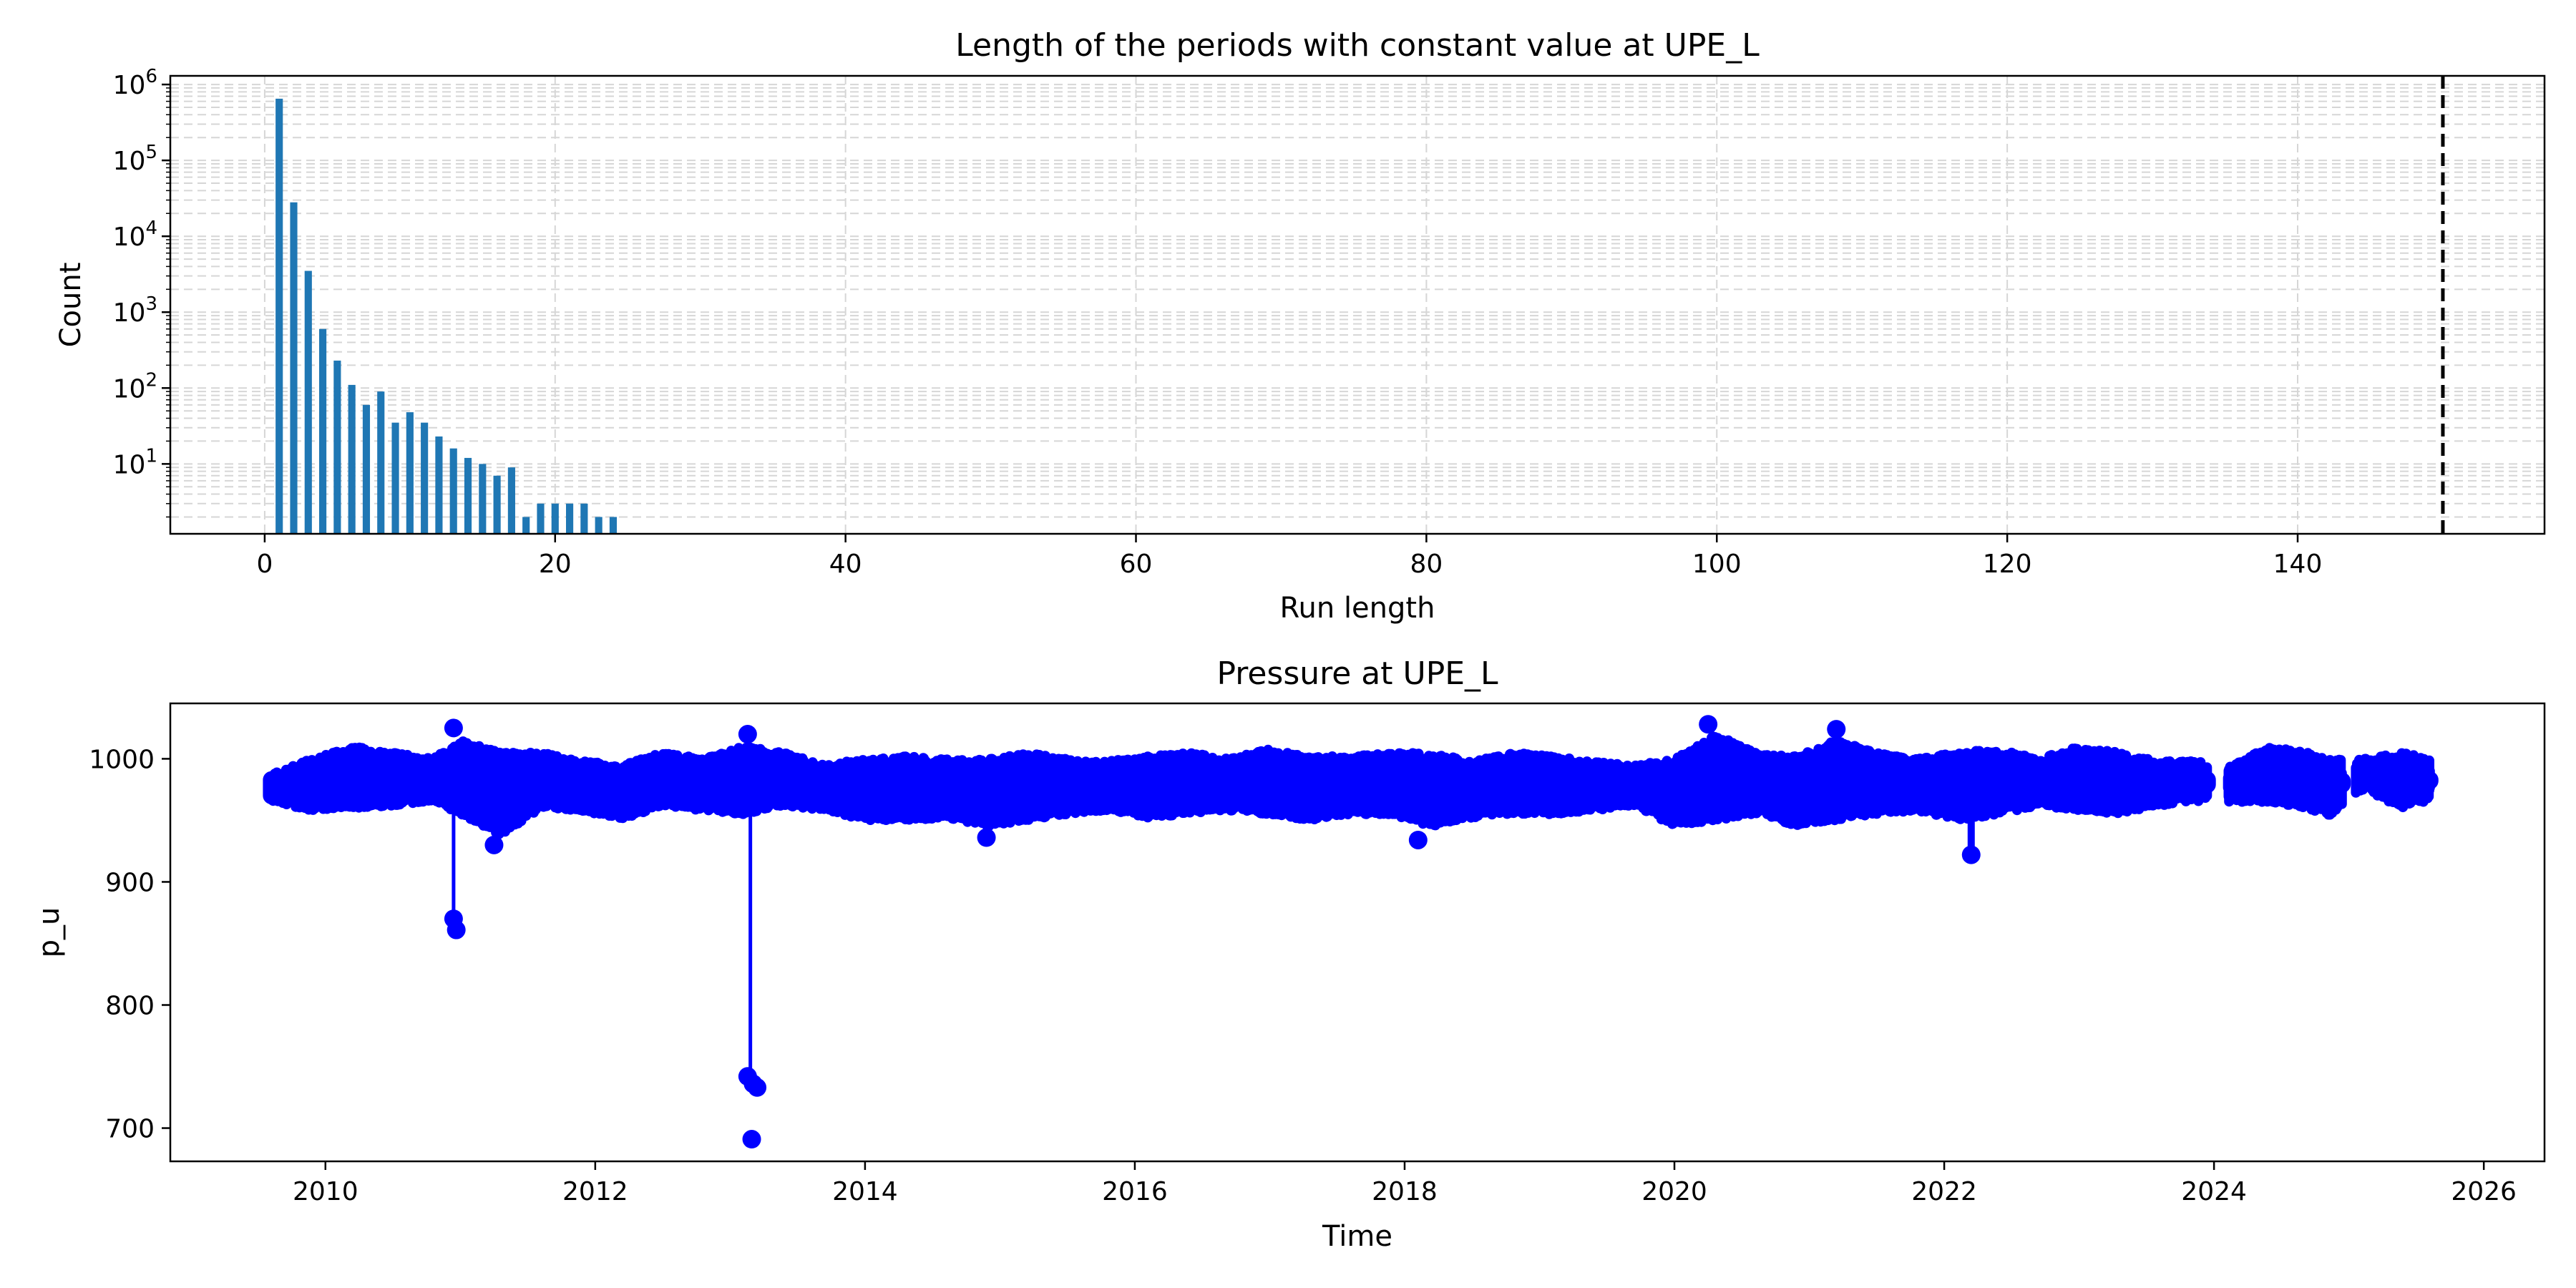 The width and height of the screenshot is (2576, 1288). Describe the element at coordinates (1357, 673) in the screenshot. I see `timeseries-title: Pressure at UPE_L` at that location.